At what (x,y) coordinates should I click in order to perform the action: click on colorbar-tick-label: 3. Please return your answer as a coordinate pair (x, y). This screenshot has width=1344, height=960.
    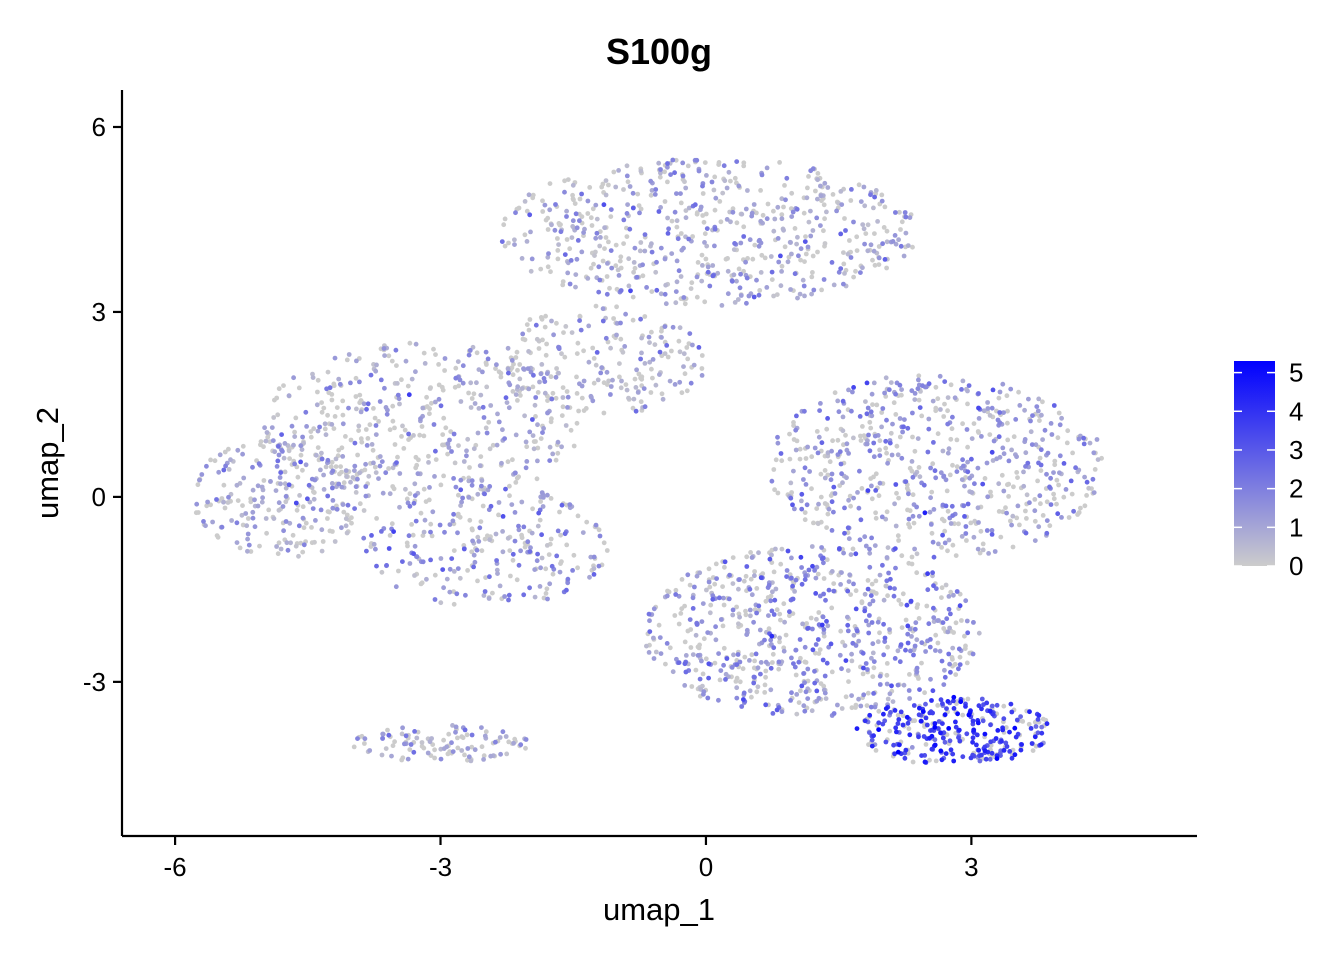
    Looking at the image, I should click on (1296, 450).